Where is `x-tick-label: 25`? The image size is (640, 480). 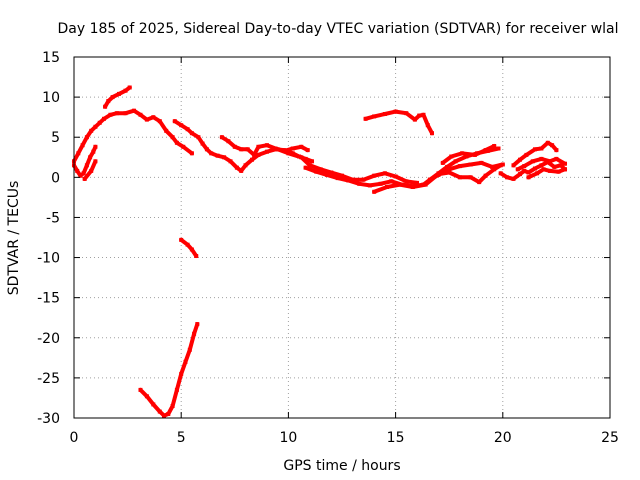 x-tick-label: 25 is located at coordinates (610, 438).